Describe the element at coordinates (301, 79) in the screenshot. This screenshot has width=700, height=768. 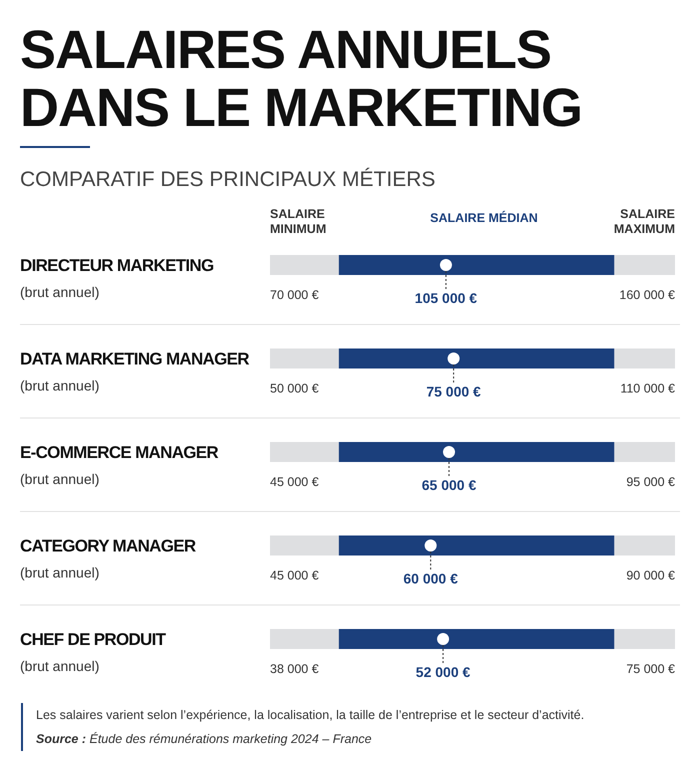
I see `text: SALAIRES ANNUELS DANS LE MARKETING` at that location.